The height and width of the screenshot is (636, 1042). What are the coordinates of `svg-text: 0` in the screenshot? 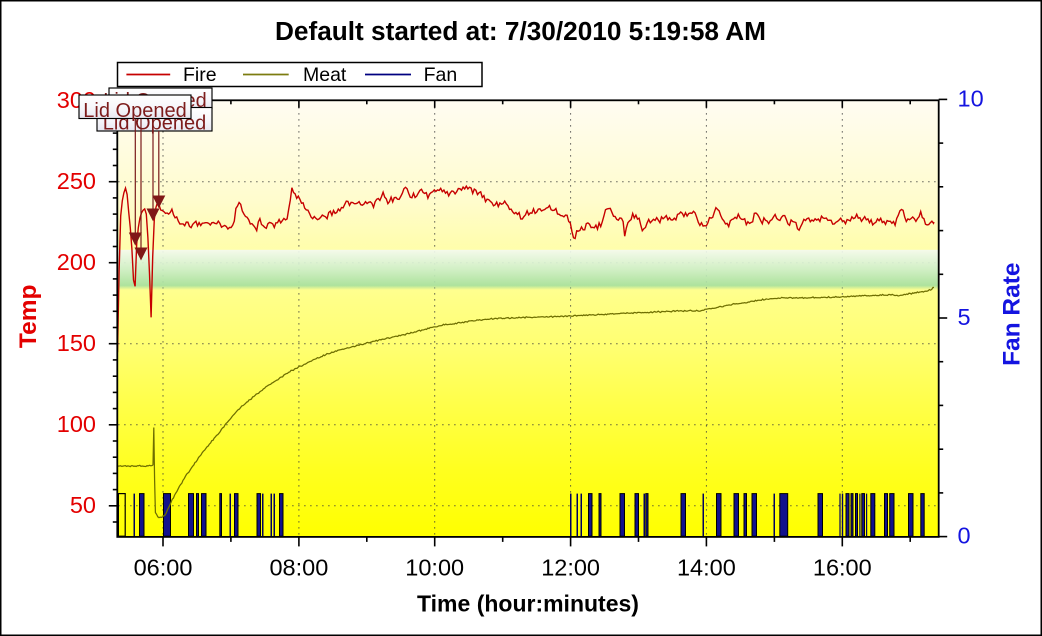 It's located at (964, 536).